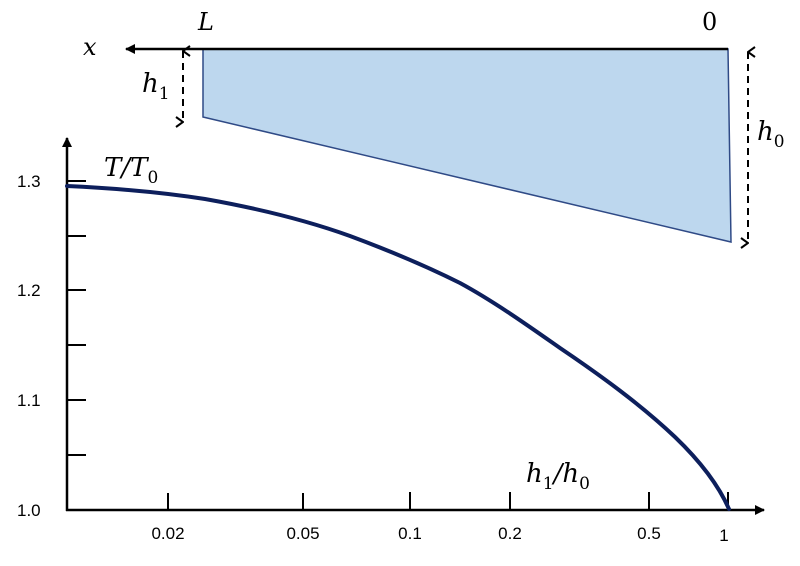 This screenshot has height=566, width=800. I want to click on x-axis-label: h1/h0, so click(558, 476).